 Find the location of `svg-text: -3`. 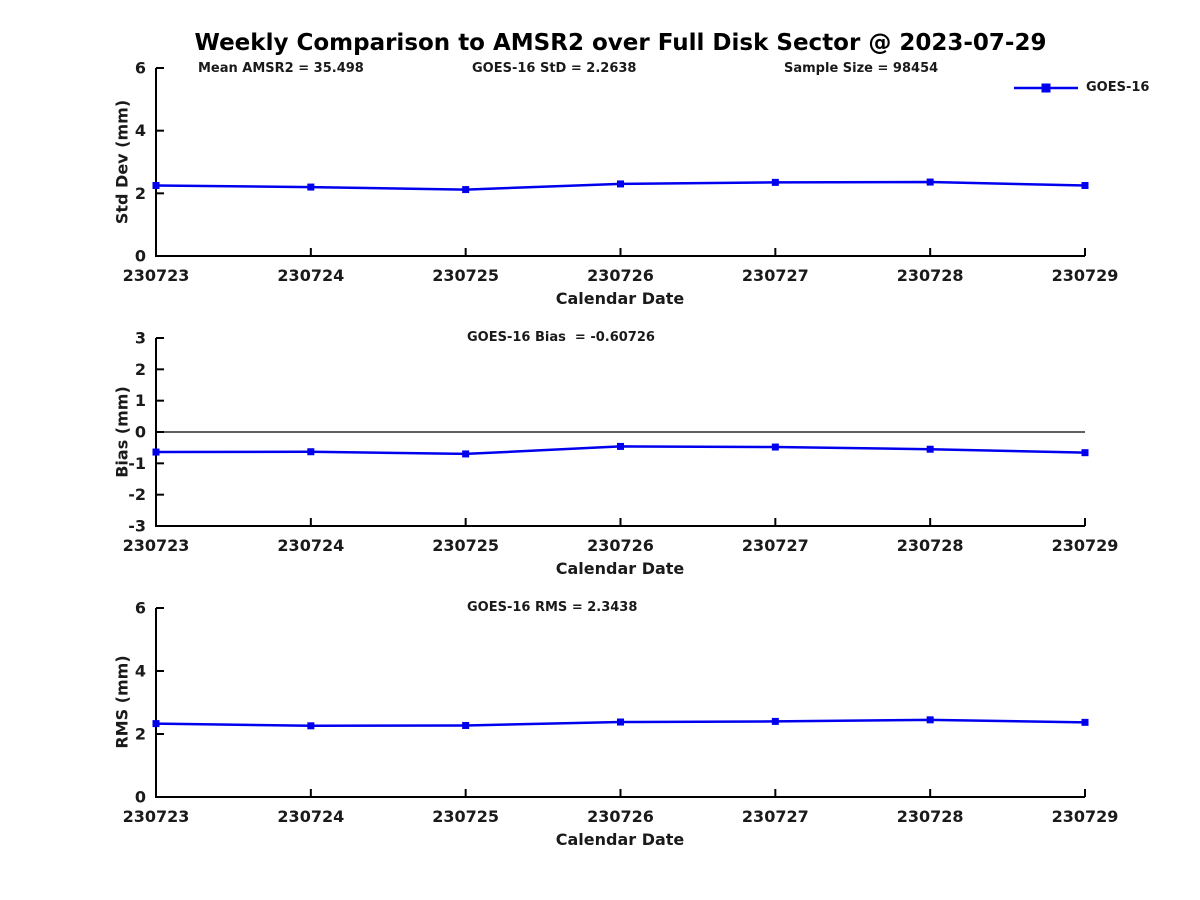

svg-text: -3 is located at coordinates (137, 526).